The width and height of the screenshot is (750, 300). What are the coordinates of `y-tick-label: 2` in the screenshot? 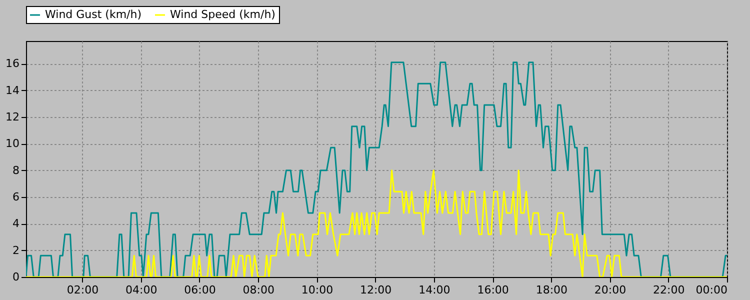 It's located at (16, 250).